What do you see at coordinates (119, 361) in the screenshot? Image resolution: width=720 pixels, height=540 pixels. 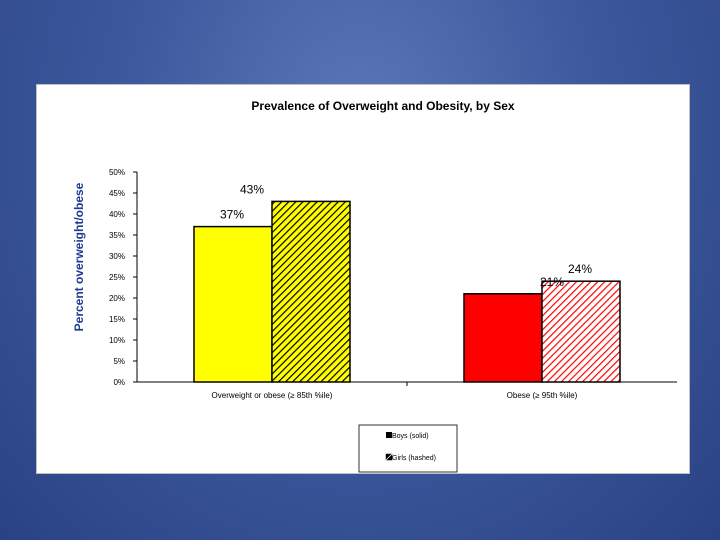 I see `y-tick-label: 5%` at bounding box center [119, 361].